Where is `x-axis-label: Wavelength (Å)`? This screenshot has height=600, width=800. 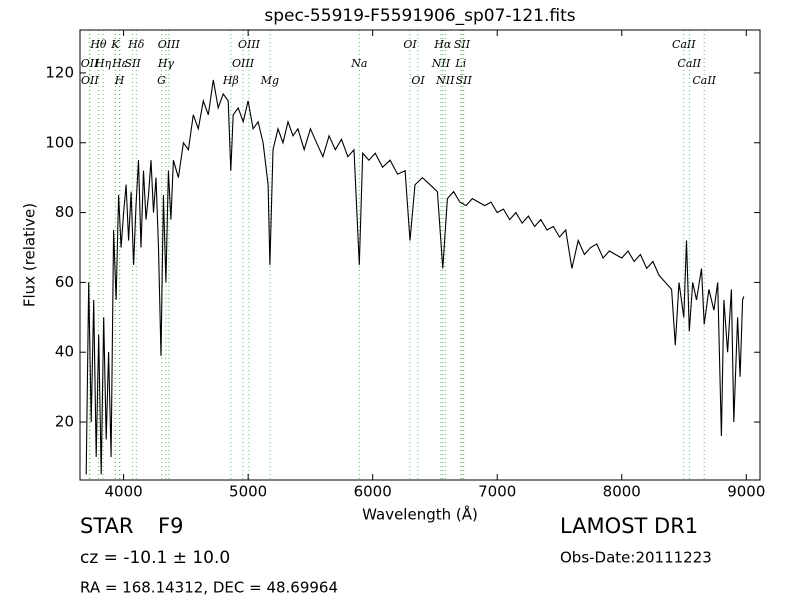
x-axis-label: Wavelength (Å) is located at coordinates (420, 514).